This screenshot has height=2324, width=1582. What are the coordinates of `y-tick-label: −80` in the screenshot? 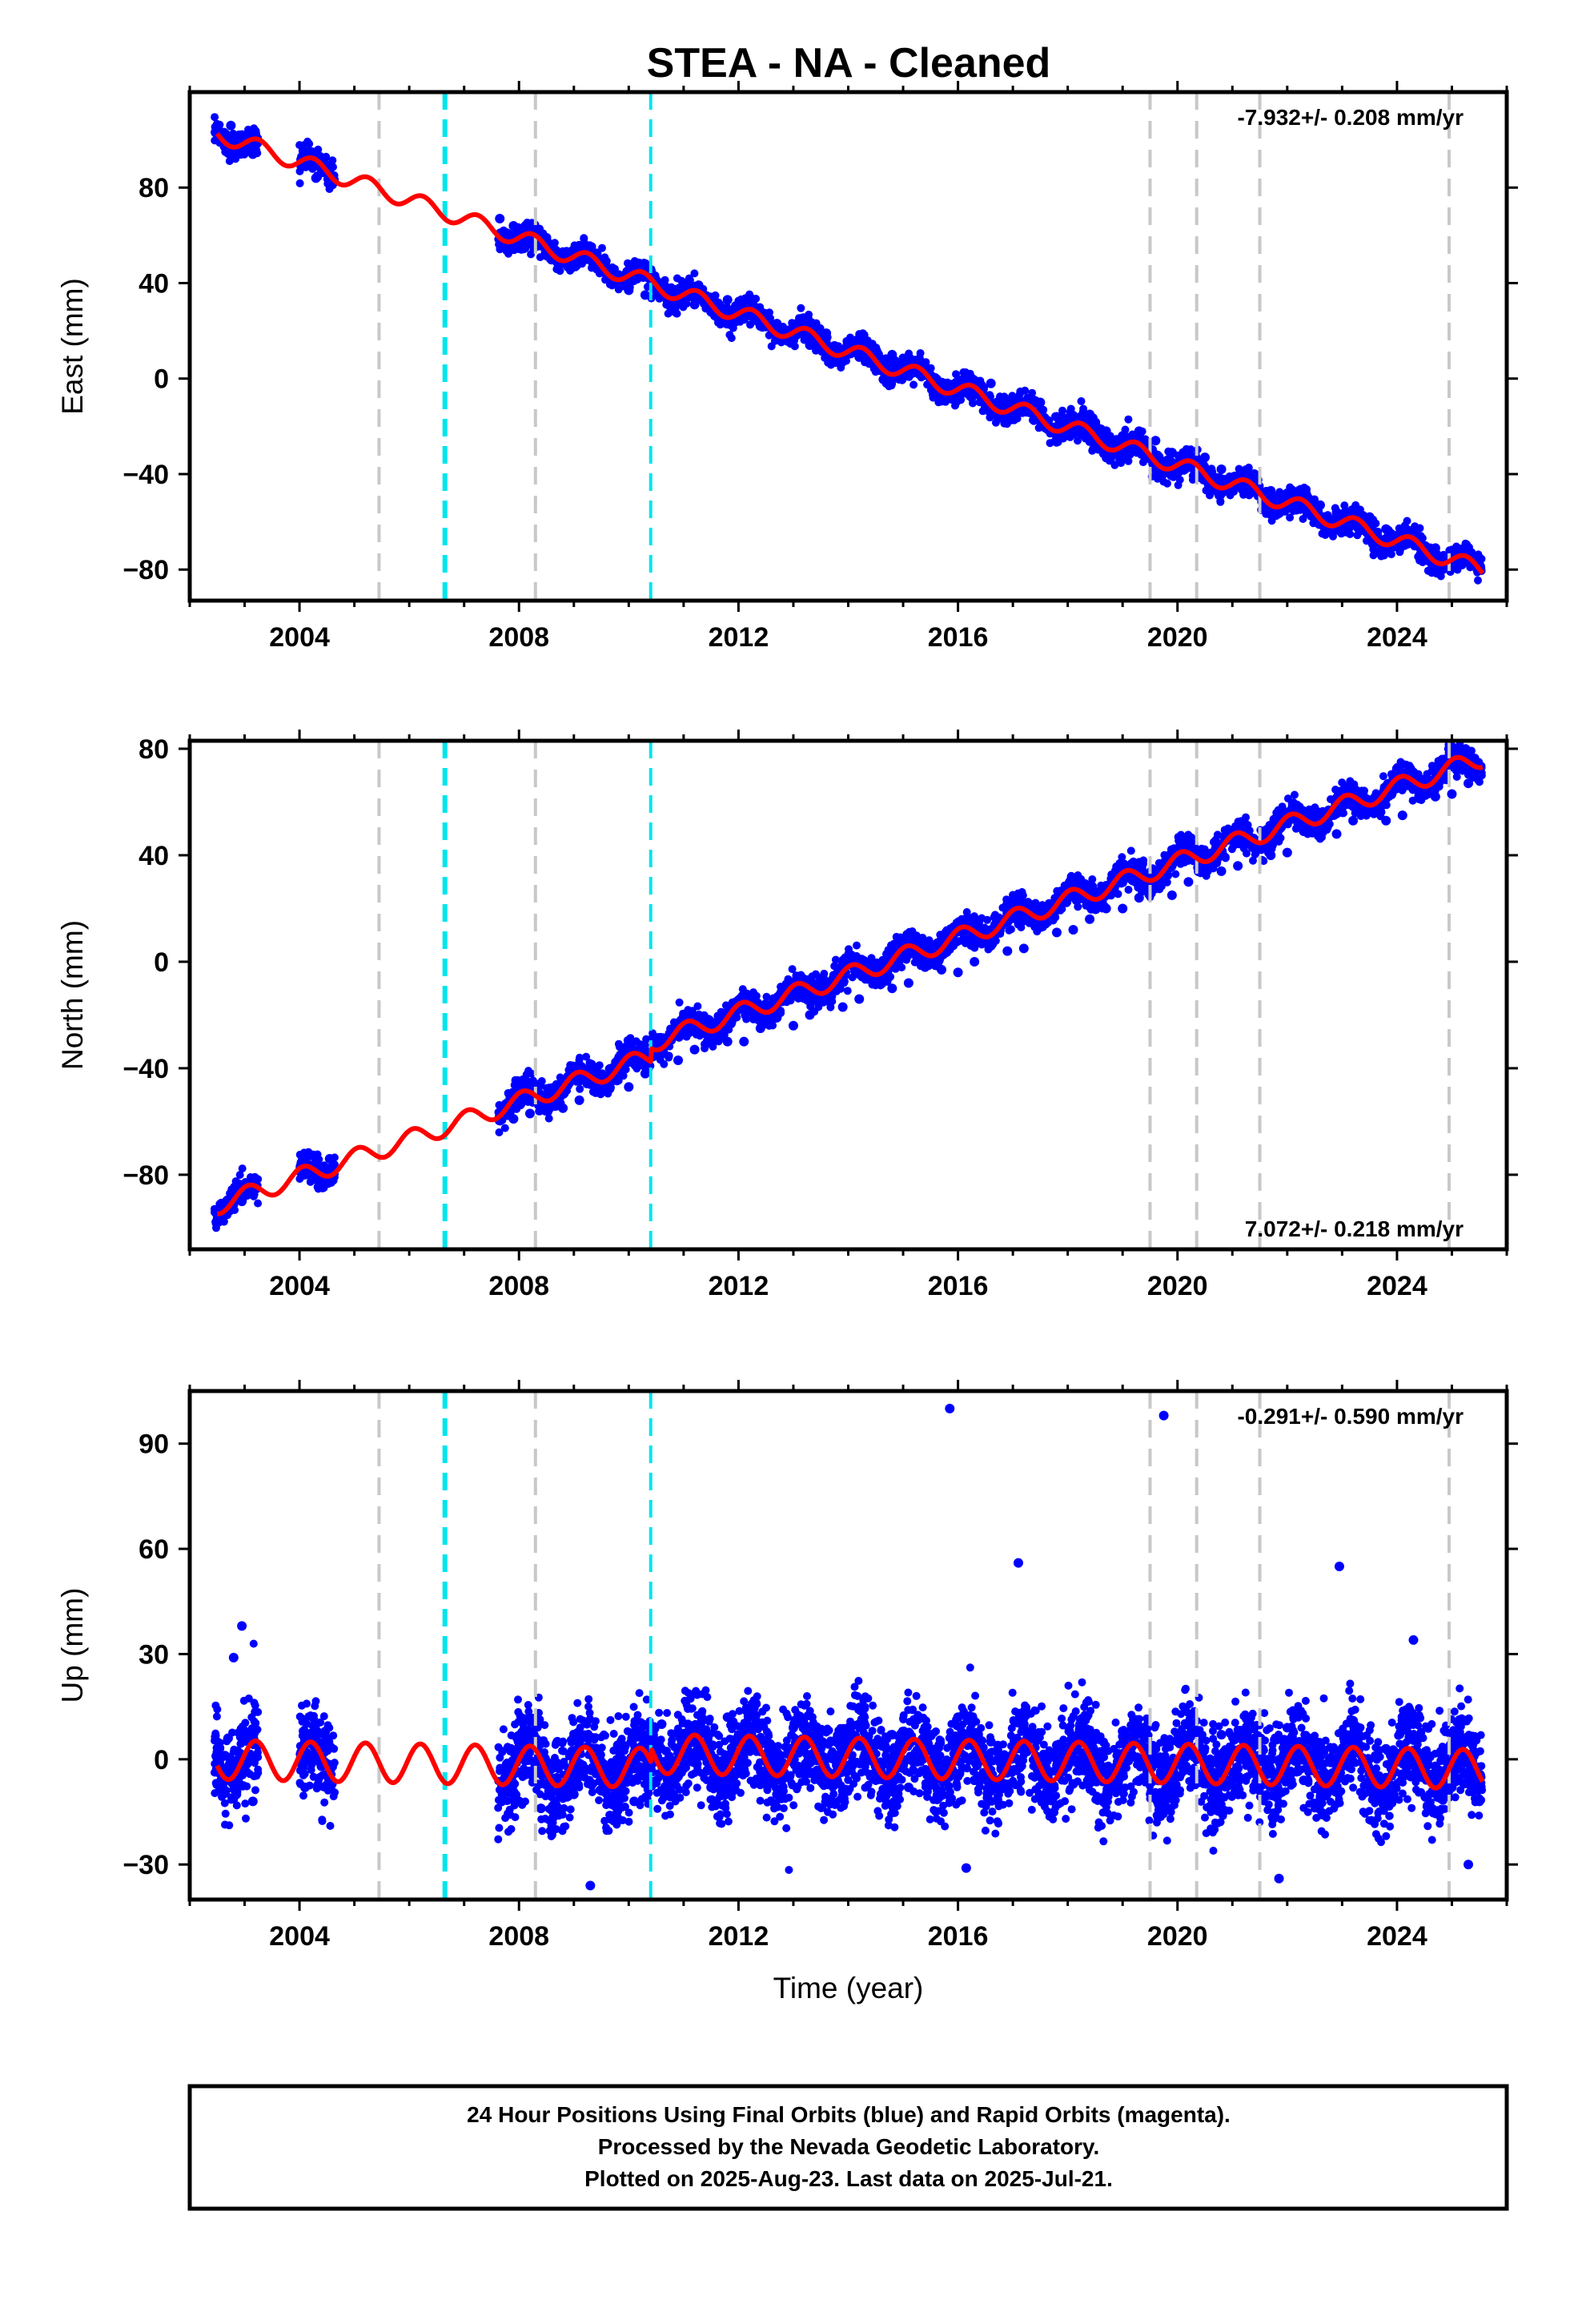 It's located at (145, 570).